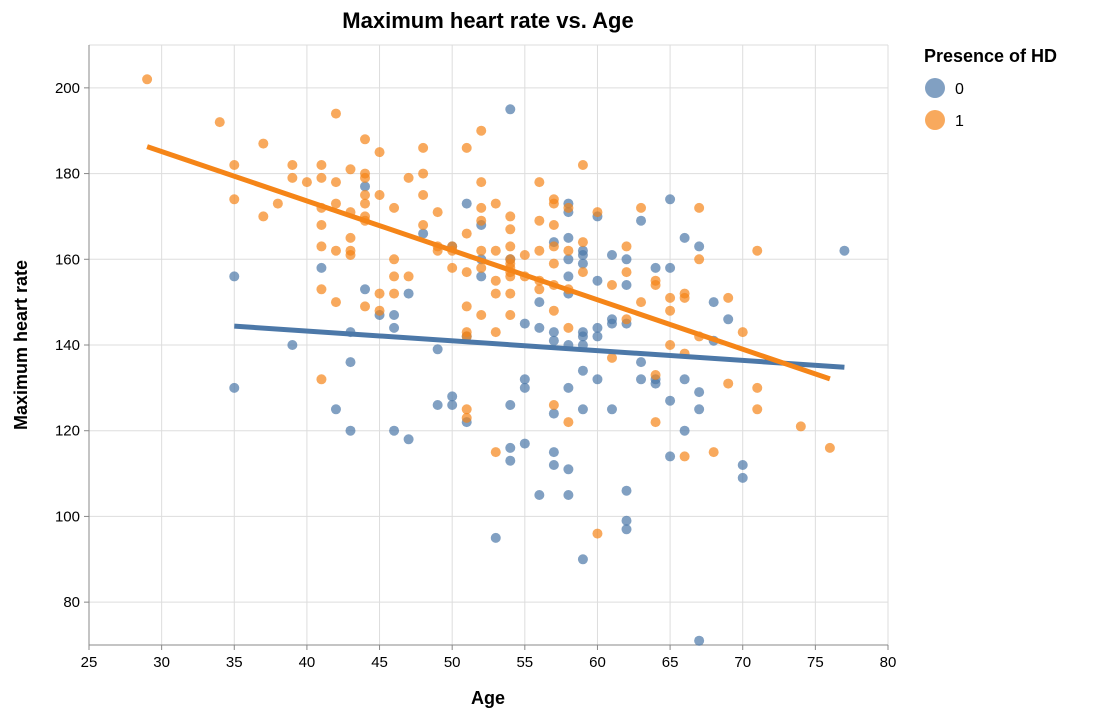 This screenshot has width=1098, height=718. I want to click on x-tick-label: 40, so click(307, 662).